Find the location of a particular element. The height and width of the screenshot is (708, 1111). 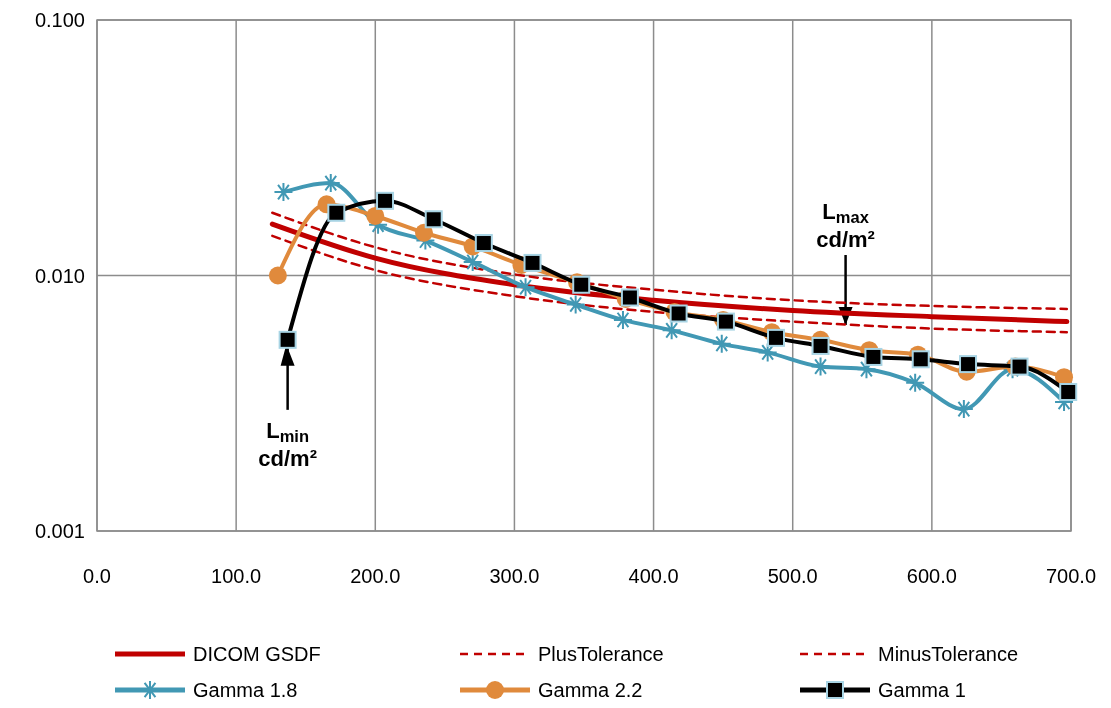

legend-label: Gamma 2.2 is located at coordinates (590, 690).